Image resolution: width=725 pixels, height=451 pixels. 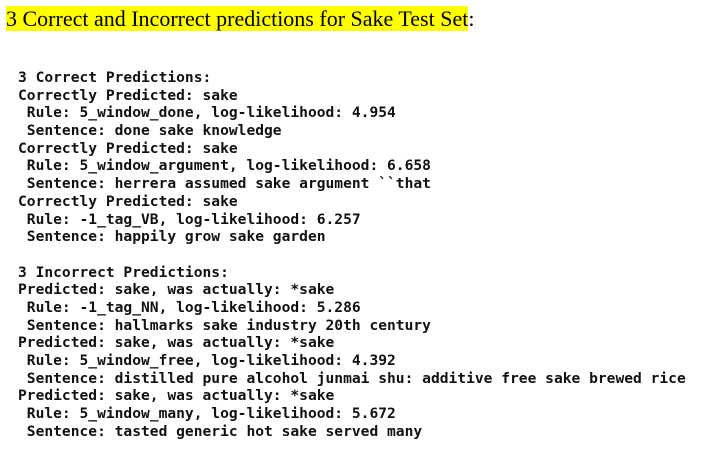 I want to click on output-line: Sentence: done sake knowledge, so click(x=150, y=131).